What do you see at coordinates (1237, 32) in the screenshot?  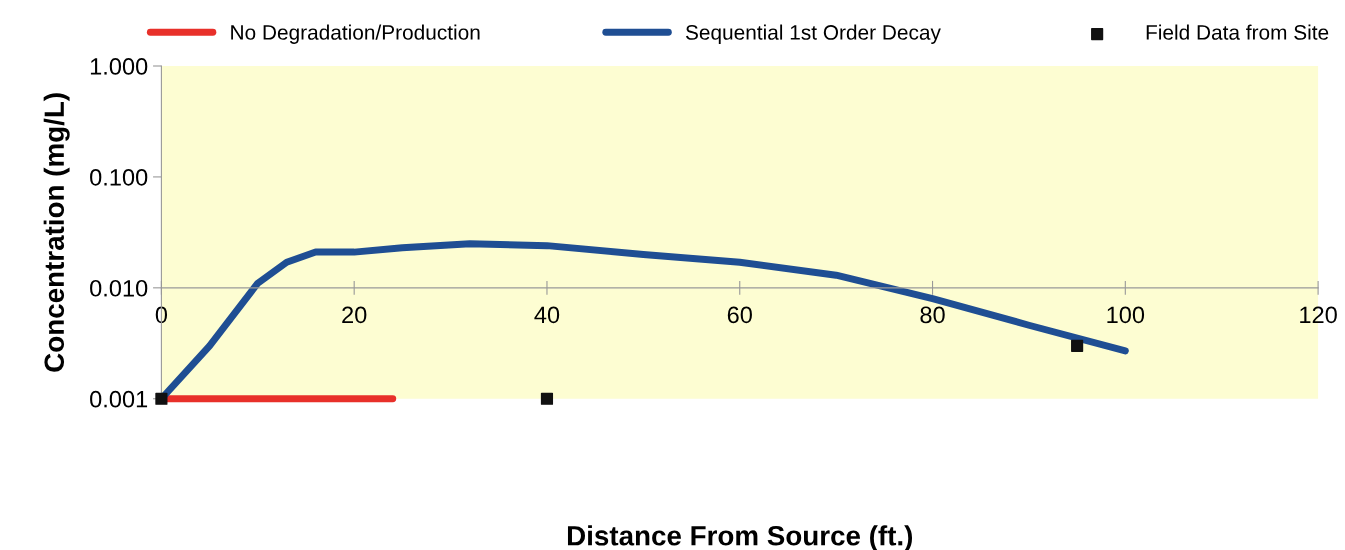 I see `legend-label: Field Data from Site` at bounding box center [1237, 32].